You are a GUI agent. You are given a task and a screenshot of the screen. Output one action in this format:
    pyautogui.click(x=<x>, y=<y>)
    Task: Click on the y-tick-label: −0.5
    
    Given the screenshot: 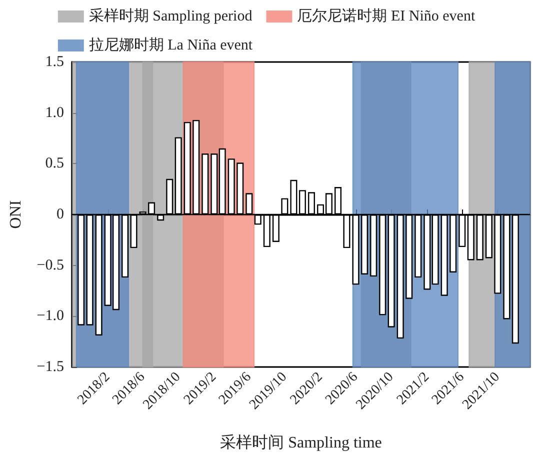 What is the action you would take?
    pyautogui.click(x=50, y=265)
    